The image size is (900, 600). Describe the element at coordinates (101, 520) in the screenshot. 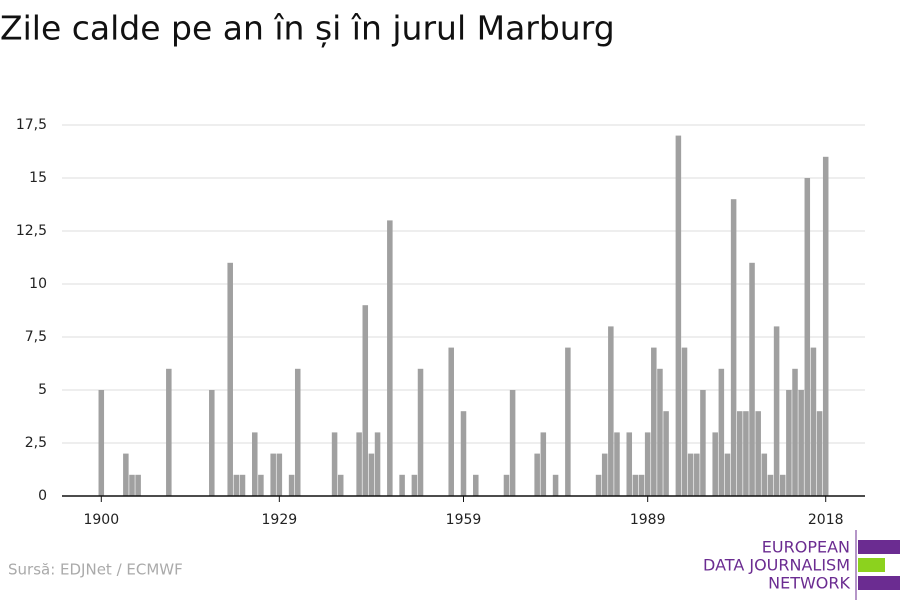

I see `x-tick-label: 1900` at that location.